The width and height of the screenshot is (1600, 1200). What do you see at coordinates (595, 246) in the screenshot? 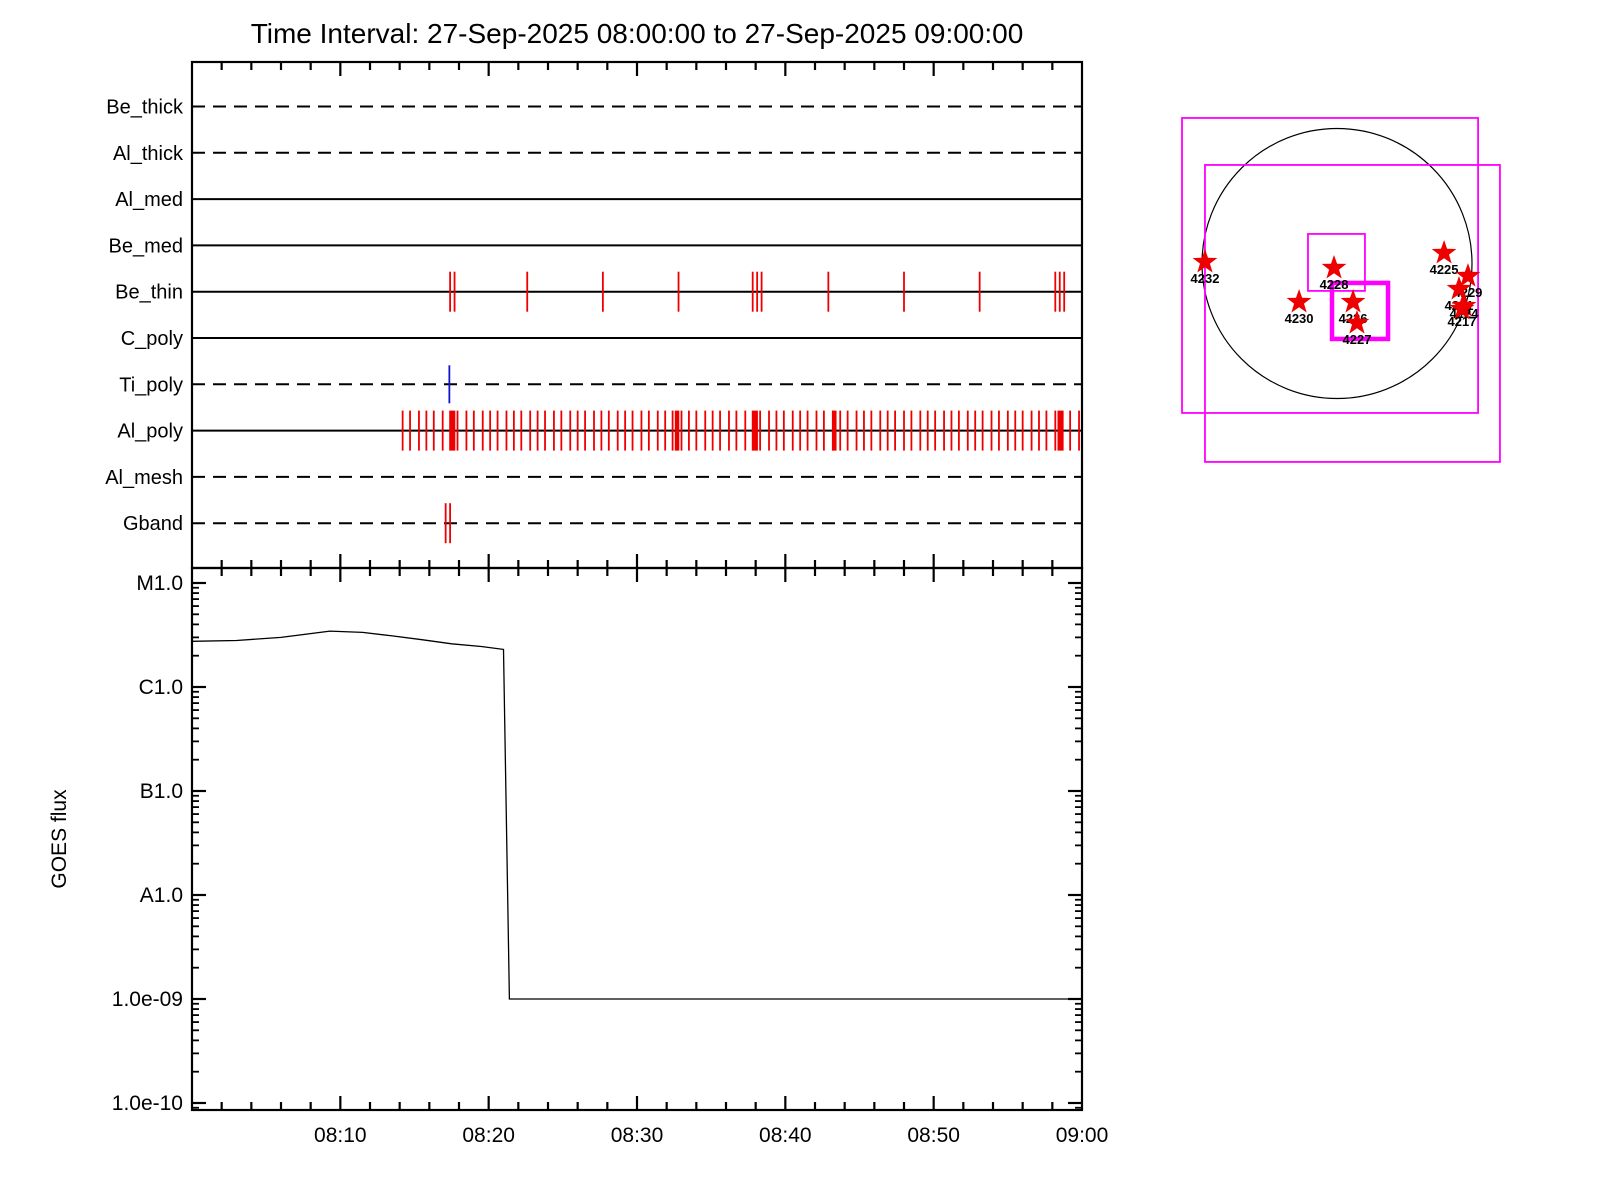
I see `filter-row-Be_med: Be_med` at bounding box center [595, 246].